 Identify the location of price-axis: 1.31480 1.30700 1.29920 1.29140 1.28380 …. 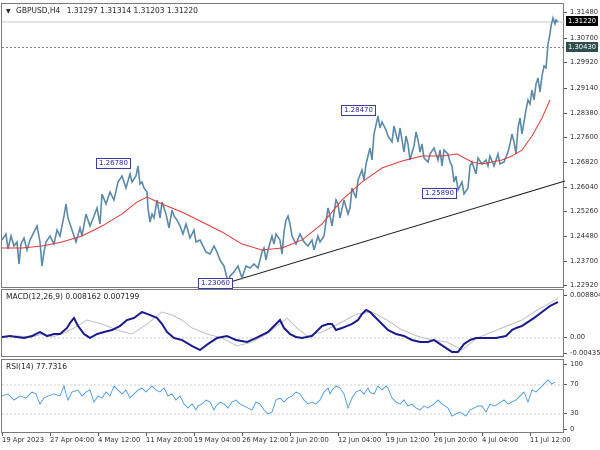
(581, 144).